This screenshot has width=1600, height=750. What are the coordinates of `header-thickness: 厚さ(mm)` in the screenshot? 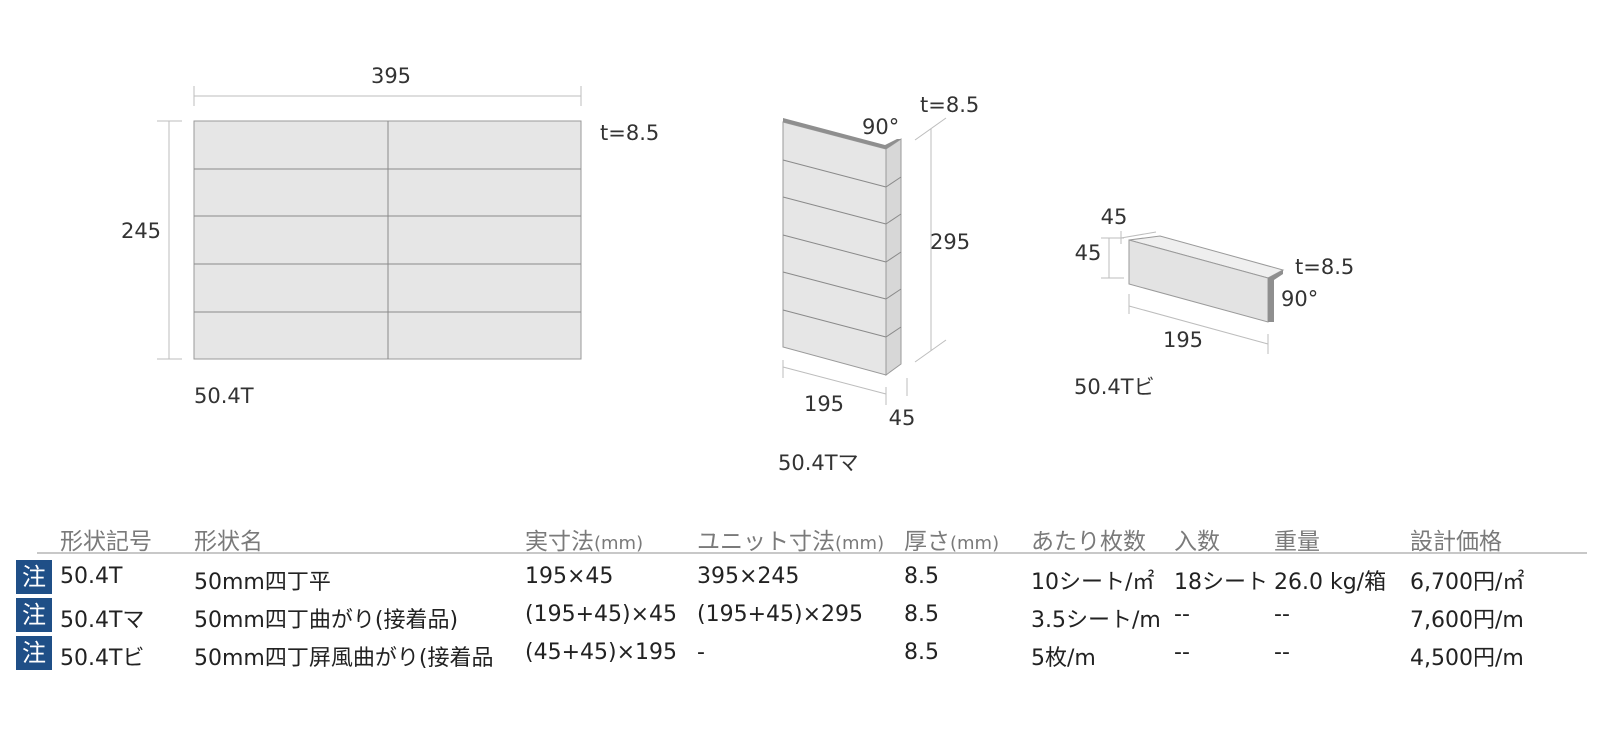 It's located at (952, 542).